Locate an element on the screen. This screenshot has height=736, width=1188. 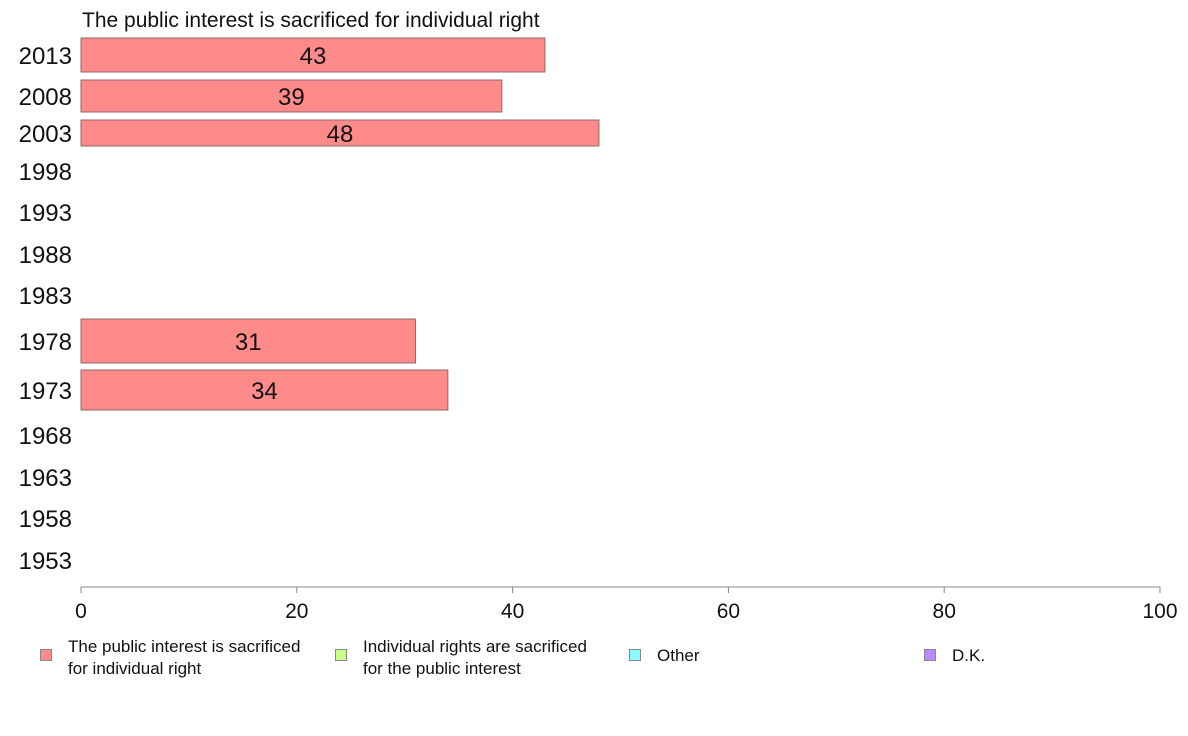
year-label: 2008 is located at coordinates (45, 97).